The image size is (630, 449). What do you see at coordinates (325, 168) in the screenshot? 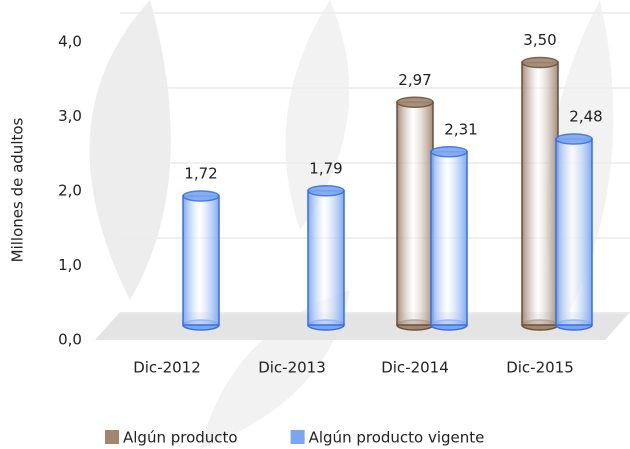
I see `data-label: 1,79` at bounding box center [325, 168].